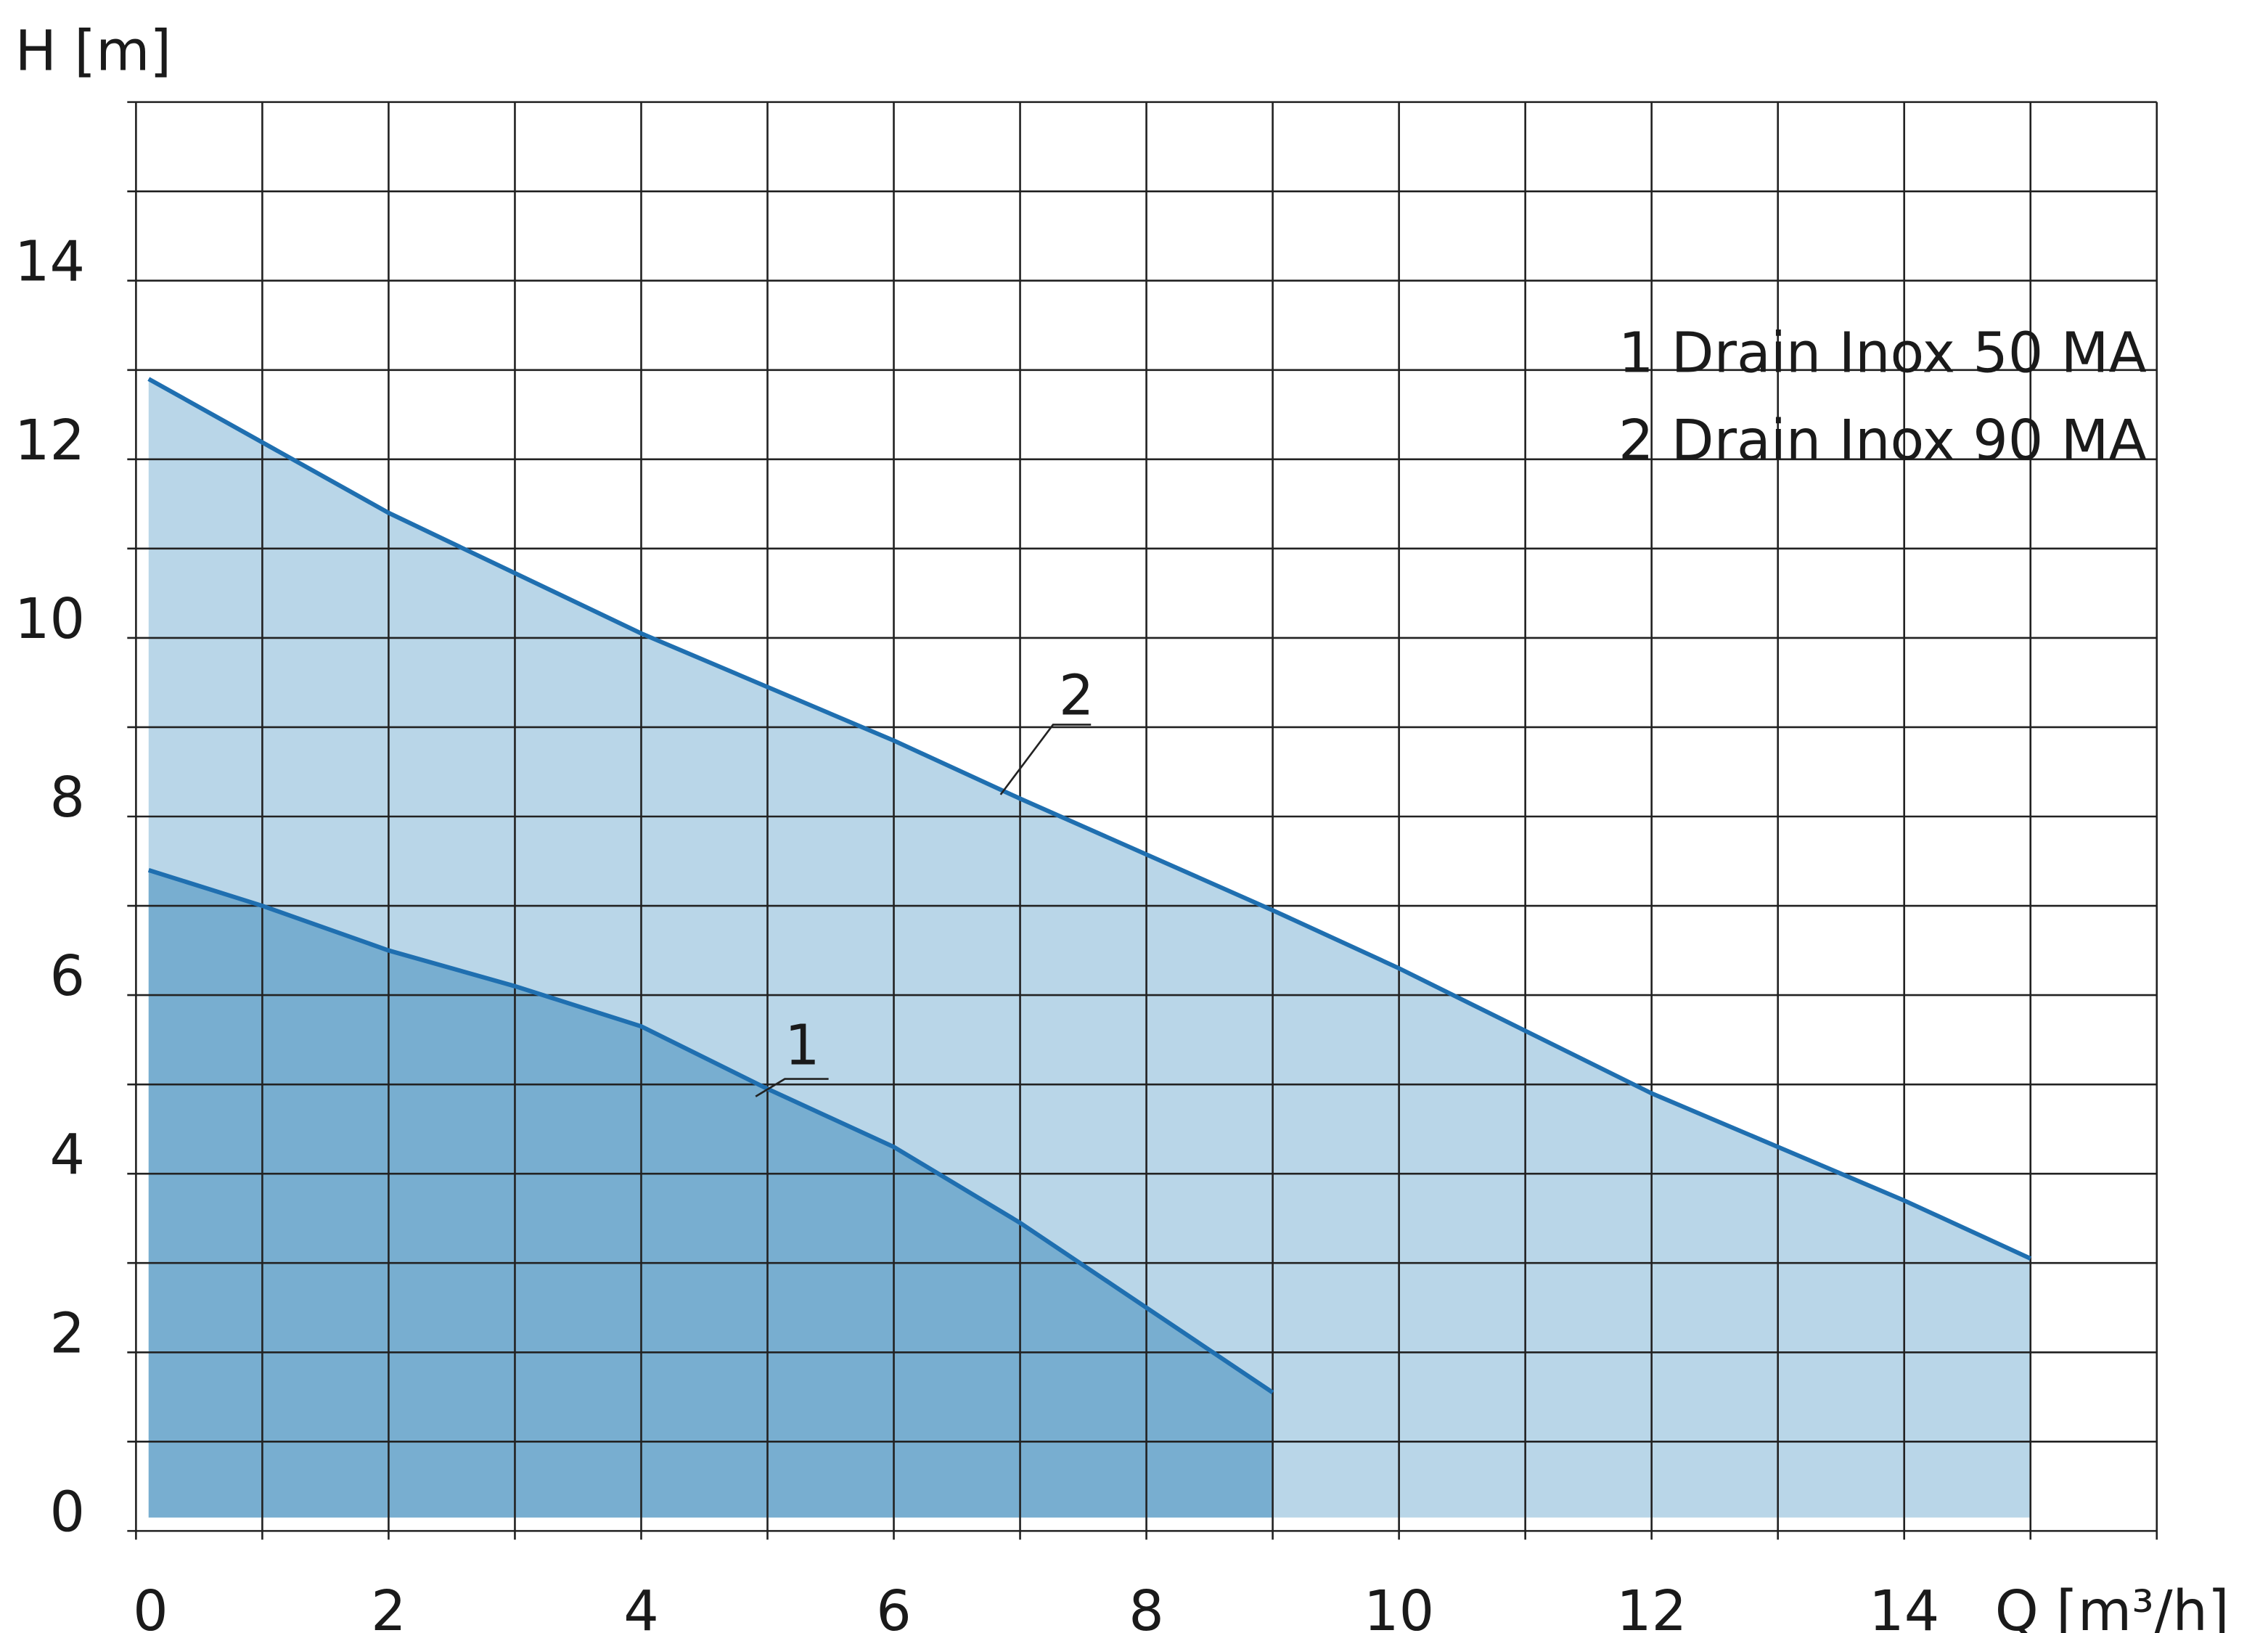 The height and width of the screenshot is (1633, 2268). I want to click on y-tick-label: 2, so click(68, 1333).